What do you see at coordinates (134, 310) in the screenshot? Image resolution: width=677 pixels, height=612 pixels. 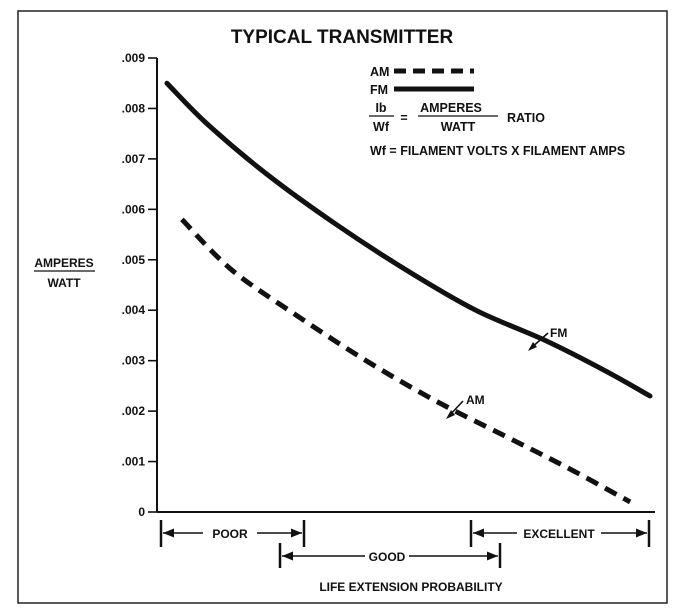 I see `y-tick-label: .004` at bounding box center [134, 310].